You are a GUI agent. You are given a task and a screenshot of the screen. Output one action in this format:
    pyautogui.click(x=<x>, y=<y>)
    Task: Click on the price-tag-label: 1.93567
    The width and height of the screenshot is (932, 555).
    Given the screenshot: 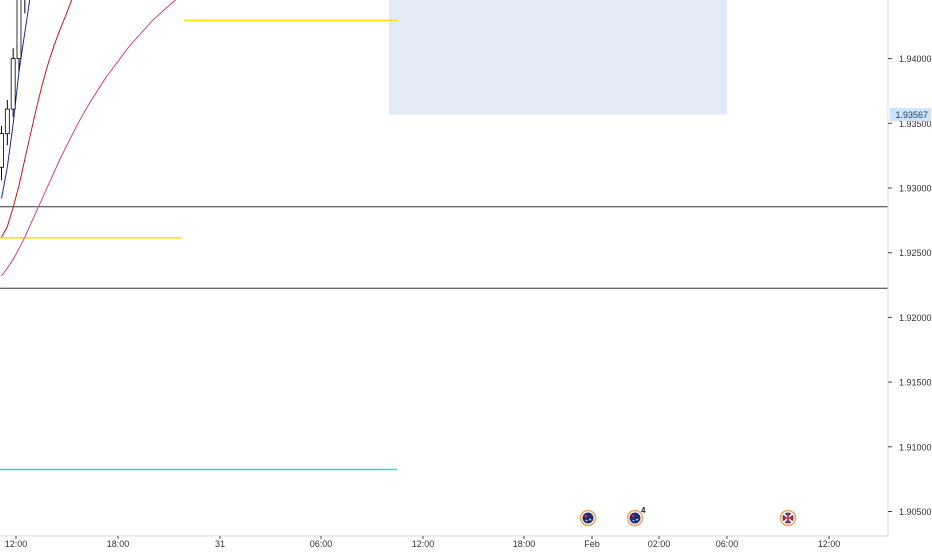 What is the action you would take?
    pyautogui.click(x=911, y=115)
    